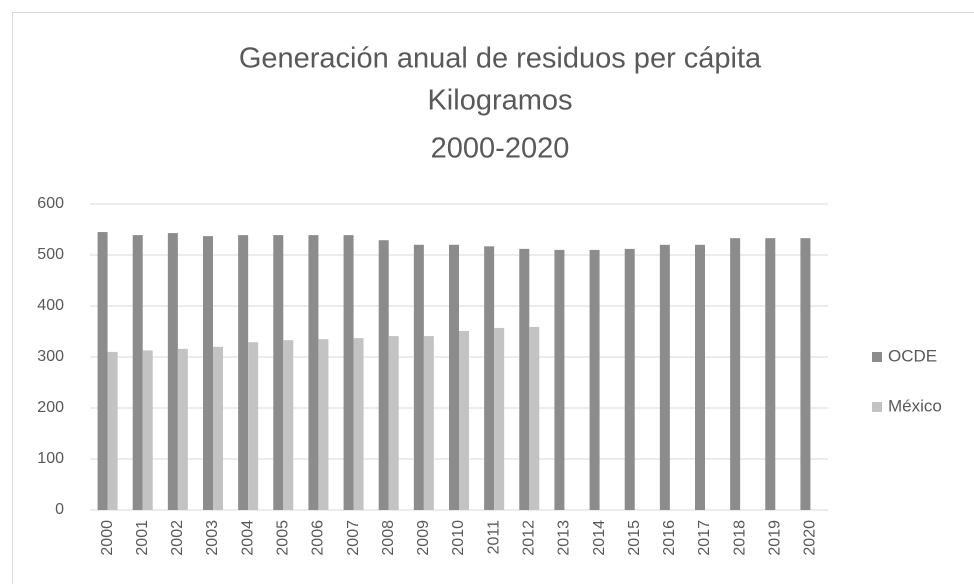 The width and height of the screenshot is (974, 584). What do you see at coordinates (107, 538) in the screenshot?
I see `x-tick-label: 2000` at bounding box center [107, 538].